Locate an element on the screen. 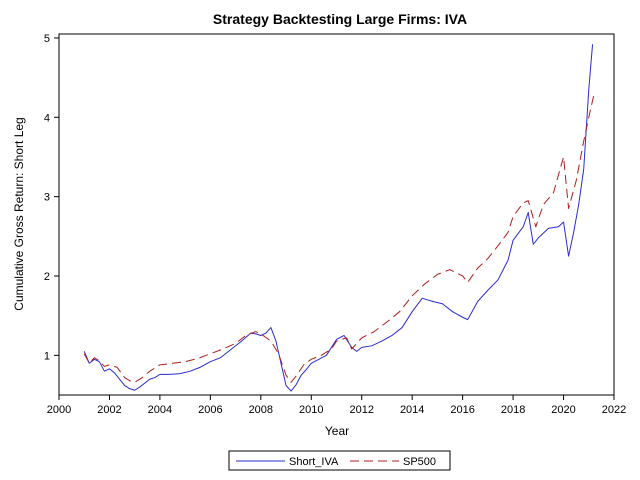 This screenshot has width=640, height=480. y-tick-label: 2 is located at coordinates (47, 277).